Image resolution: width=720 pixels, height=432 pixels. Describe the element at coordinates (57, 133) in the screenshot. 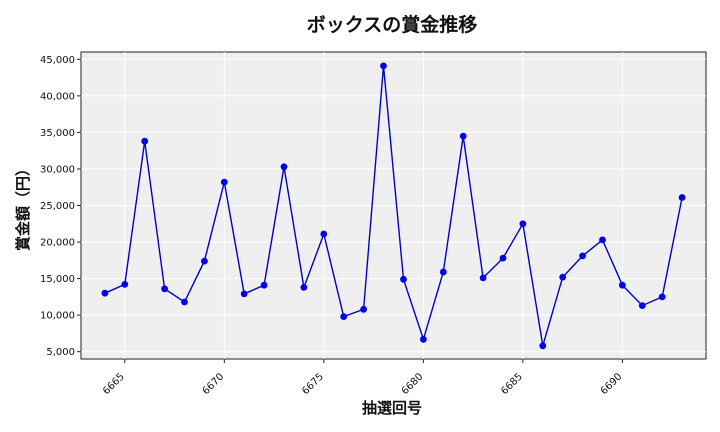

I see `y-tick-label: 35,000` at that location.